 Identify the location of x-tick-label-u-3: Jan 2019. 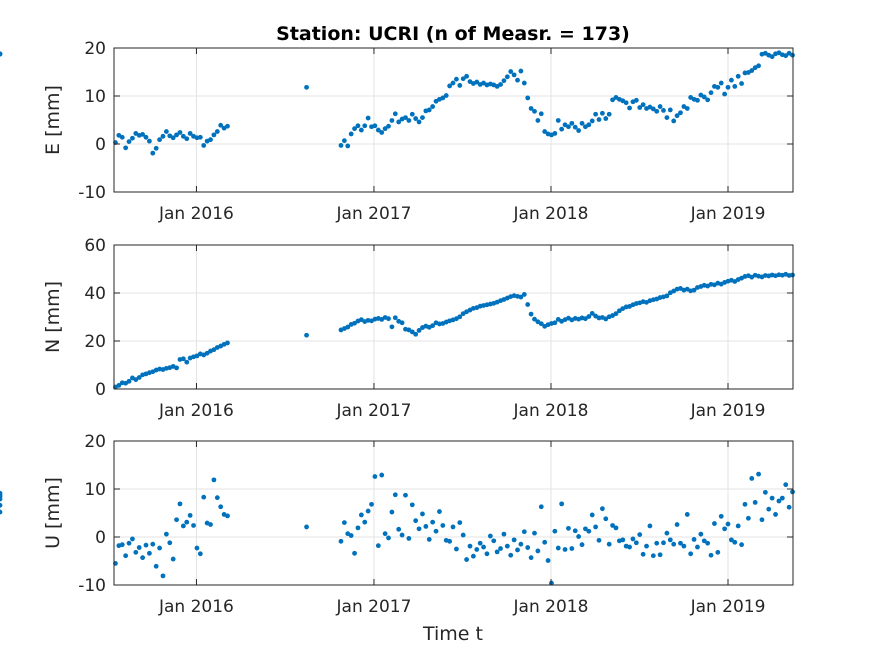
(728, 607).